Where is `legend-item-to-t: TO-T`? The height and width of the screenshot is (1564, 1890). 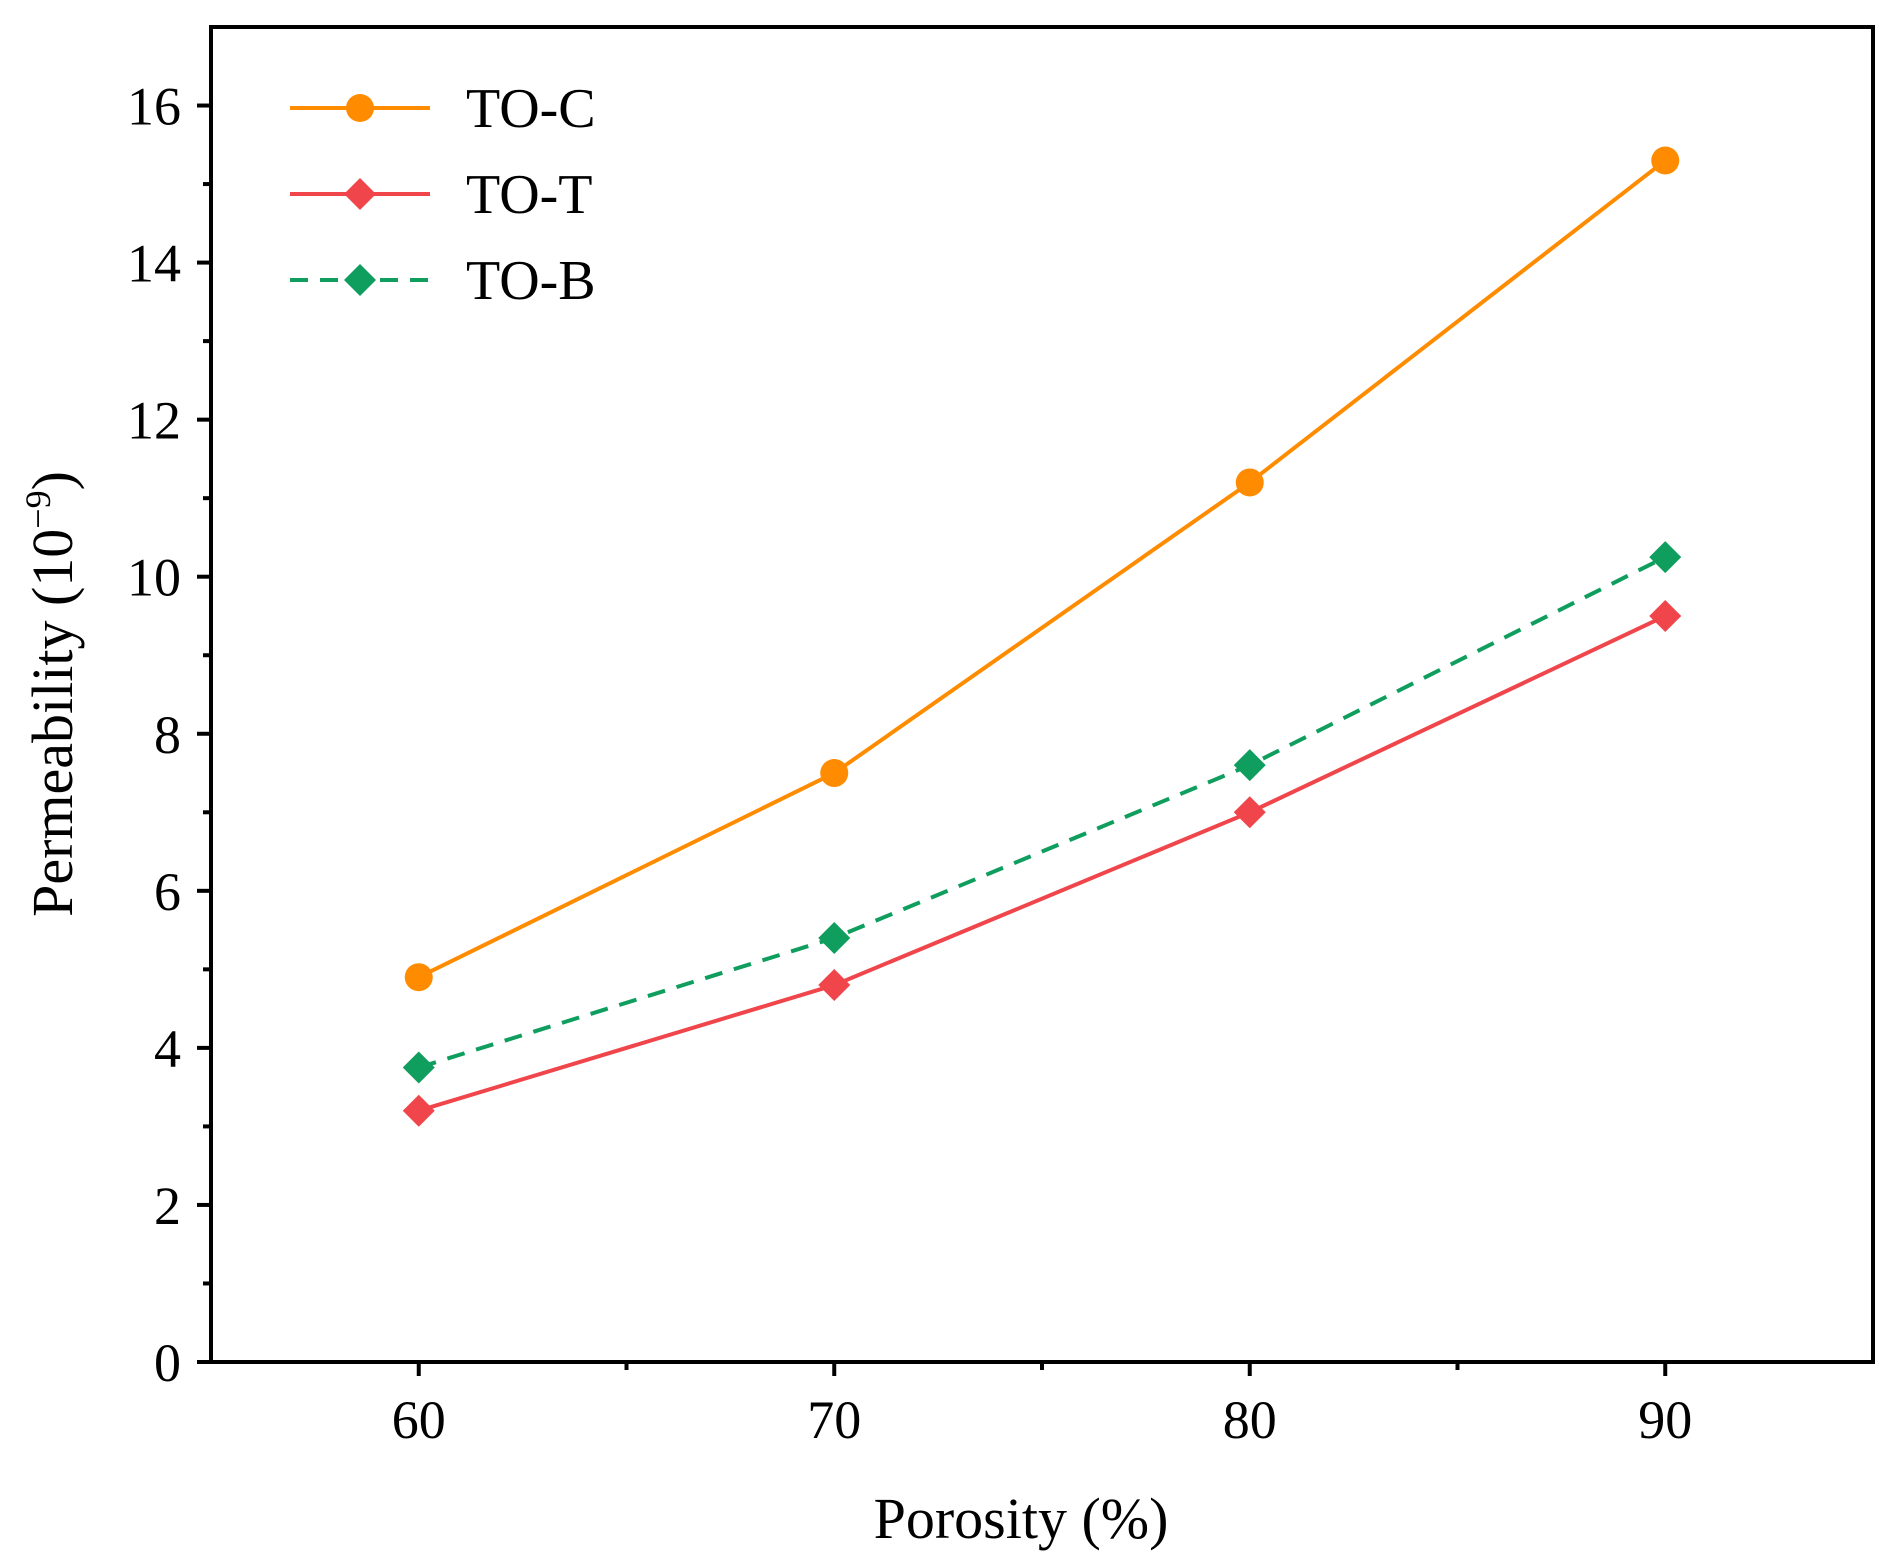 legend-item-to-t: TO-T is located at coordinates (441, 195).